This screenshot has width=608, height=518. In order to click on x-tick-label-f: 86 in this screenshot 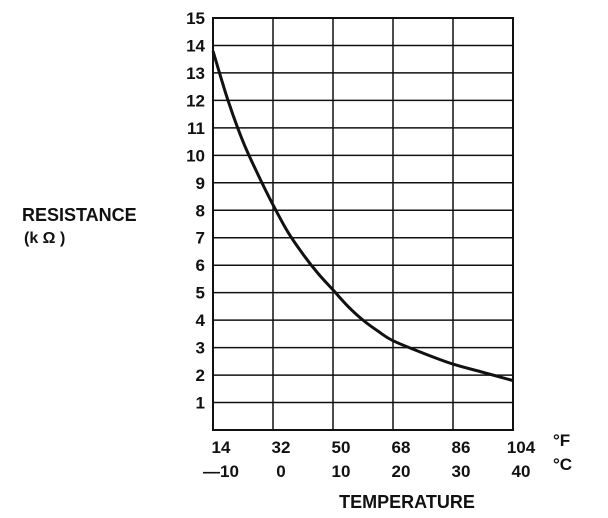, I will do `click(461, 447)`.